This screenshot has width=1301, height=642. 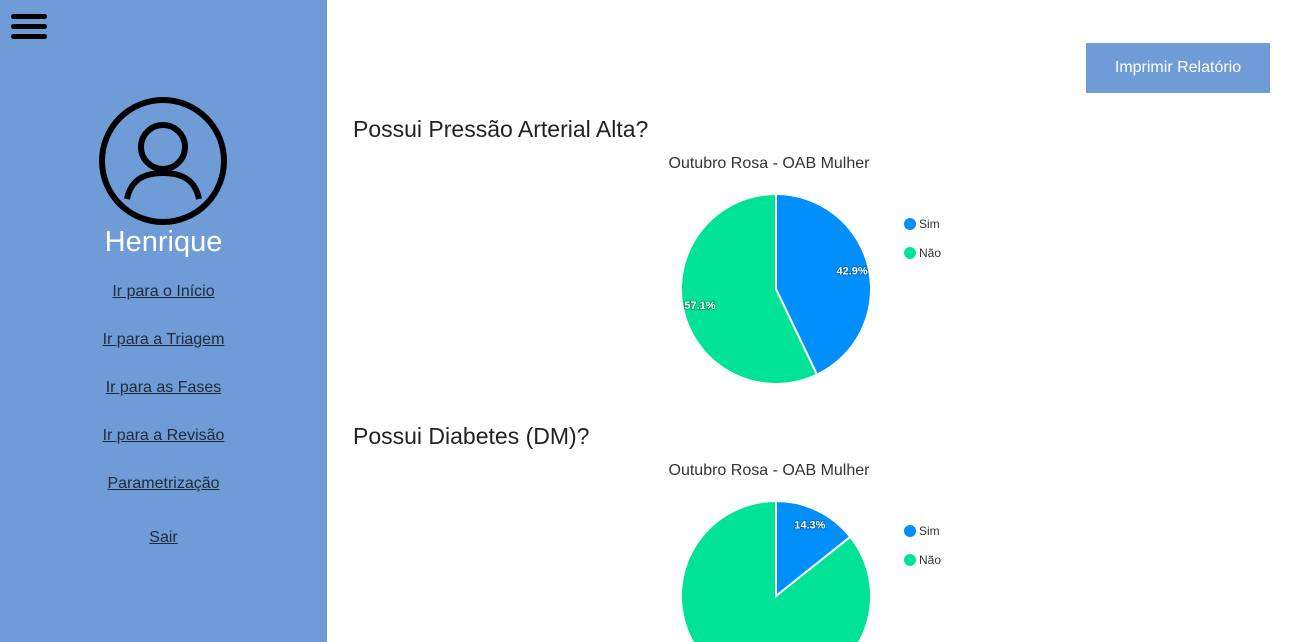 I want to click on nav-link: Sair, so click(x=163, y=537).